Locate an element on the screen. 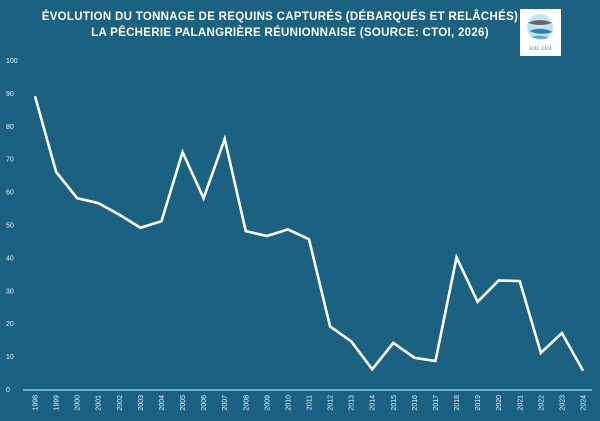 This screenshot has height=421, width=600. y-tick-label: 50 is located at coordinates (10, 226).